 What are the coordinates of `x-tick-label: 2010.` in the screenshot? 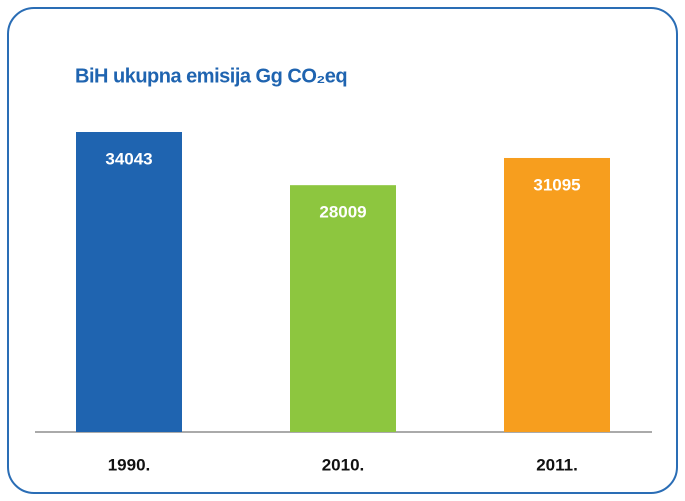 It's located at (343, 464).